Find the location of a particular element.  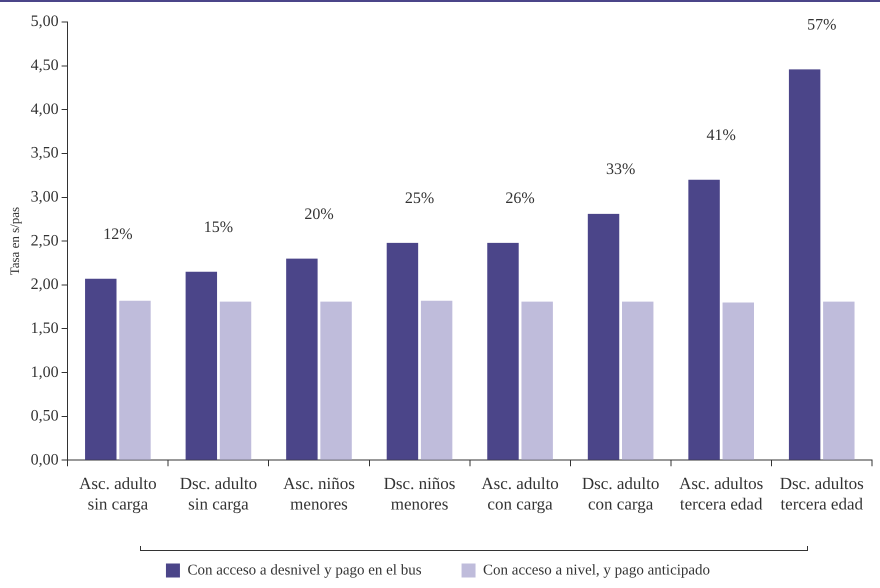

y-tick-label: 3,50 is located at coordinates (44, 153).